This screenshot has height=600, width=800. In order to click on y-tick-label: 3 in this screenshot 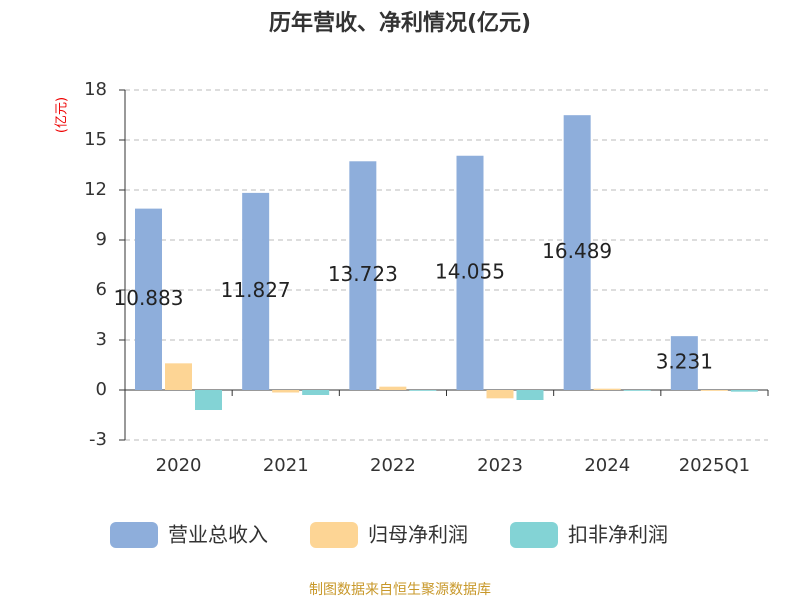, I will do `click(101, 339)`.